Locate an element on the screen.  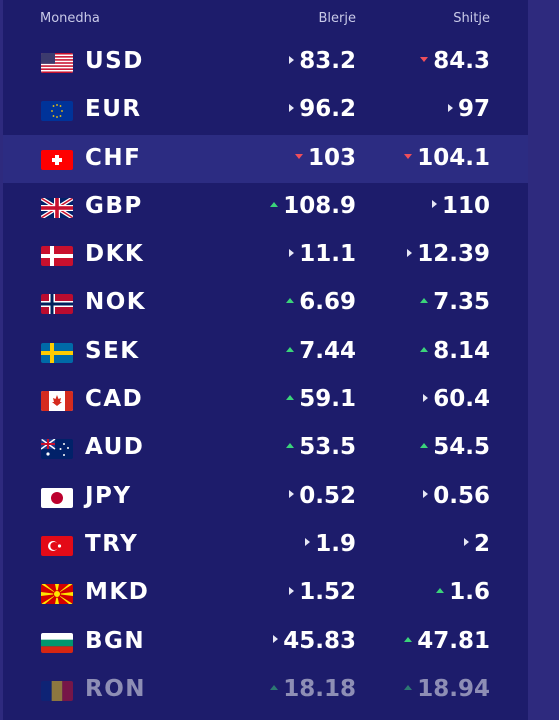
au-flag-icon is located at coordinates (57, 449).